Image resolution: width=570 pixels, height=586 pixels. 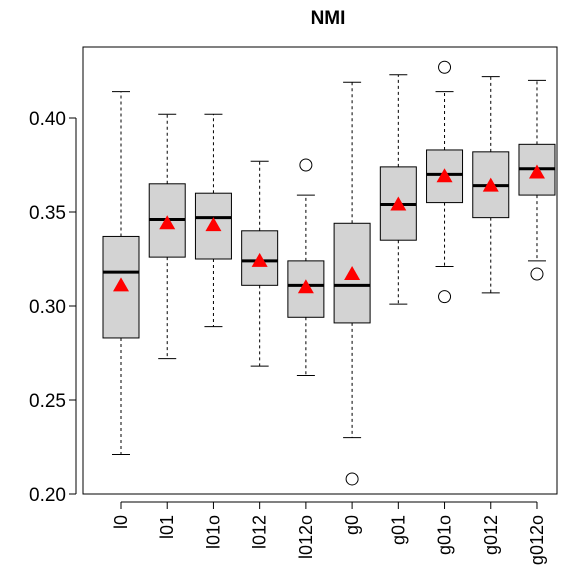 What do you see at coordinates (306, 267) in the screenshot?
I see `box-l012o` at bounding box center [306, 267].